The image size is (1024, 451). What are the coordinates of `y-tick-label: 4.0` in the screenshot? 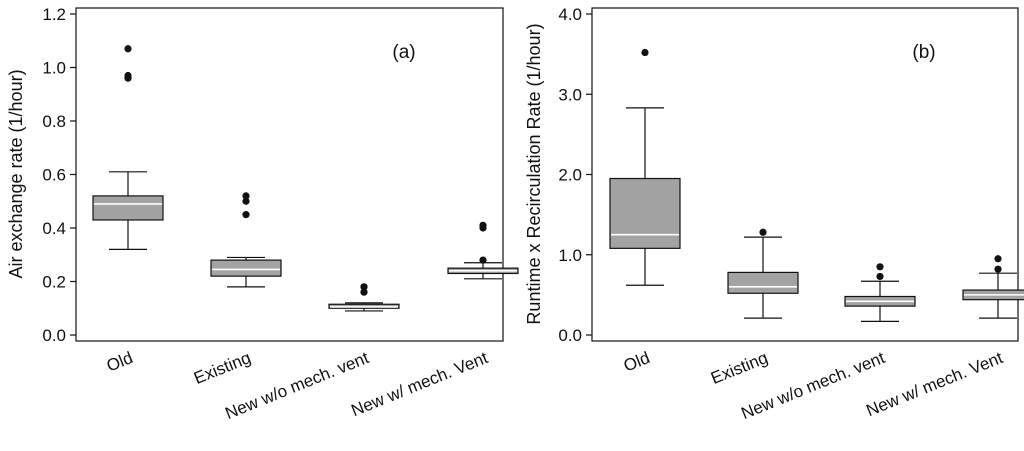 It's located at (570, 14).